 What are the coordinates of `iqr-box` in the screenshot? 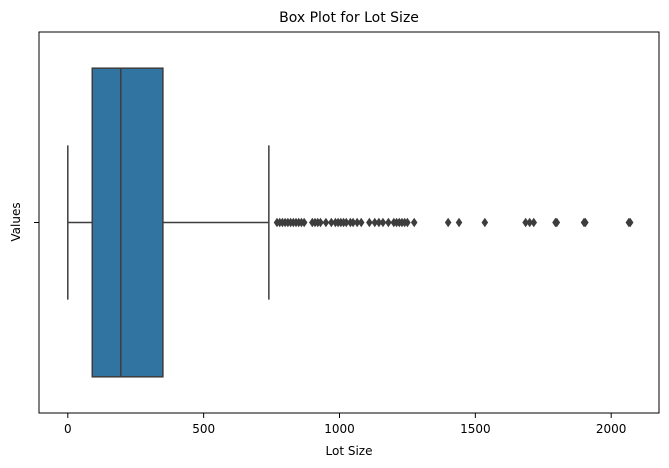 It's located at (127, 222).